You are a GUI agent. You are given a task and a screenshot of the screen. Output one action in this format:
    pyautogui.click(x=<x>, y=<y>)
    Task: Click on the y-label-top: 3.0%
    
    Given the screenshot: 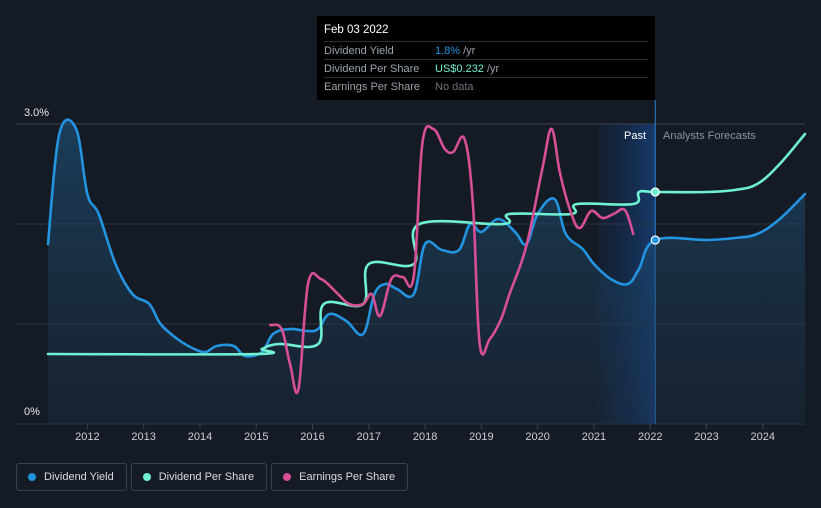 What is the action you would take?
    pyautogui.click(x=37, y=113)
    